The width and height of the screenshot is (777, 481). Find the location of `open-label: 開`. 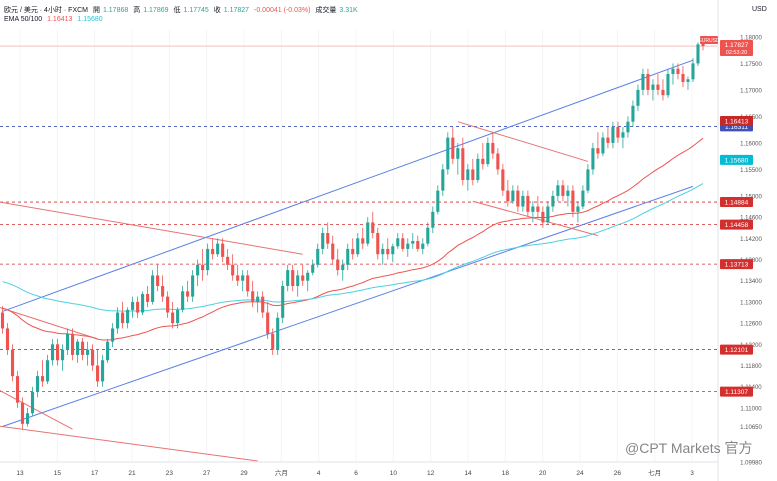

open-label: 開 is located at coordinates (96, 10).